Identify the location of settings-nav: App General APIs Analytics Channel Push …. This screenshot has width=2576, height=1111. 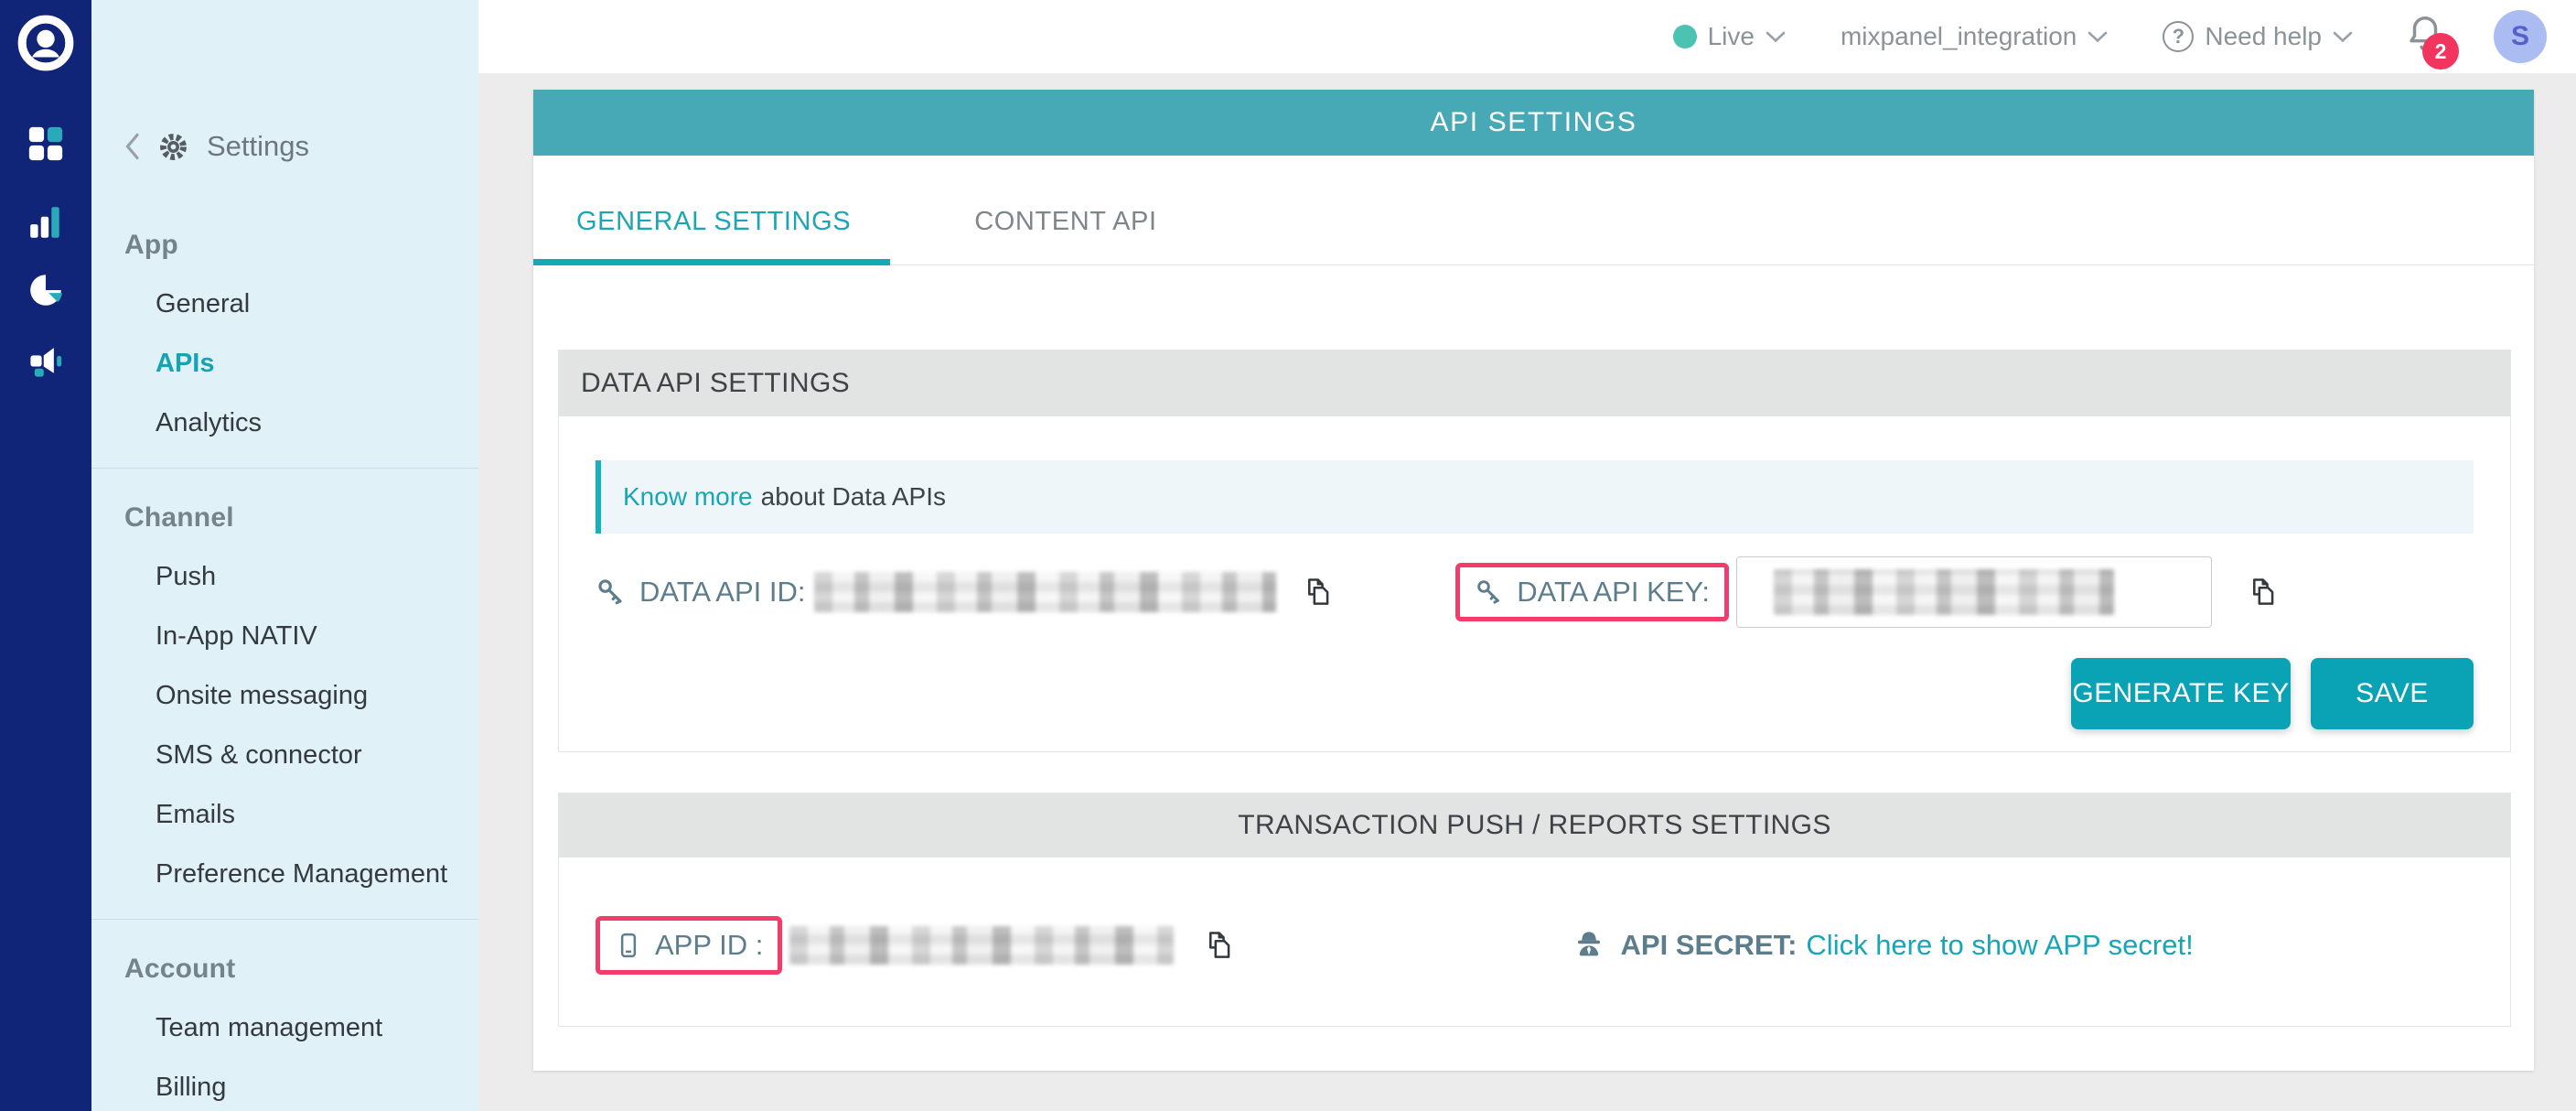
(284, 663).